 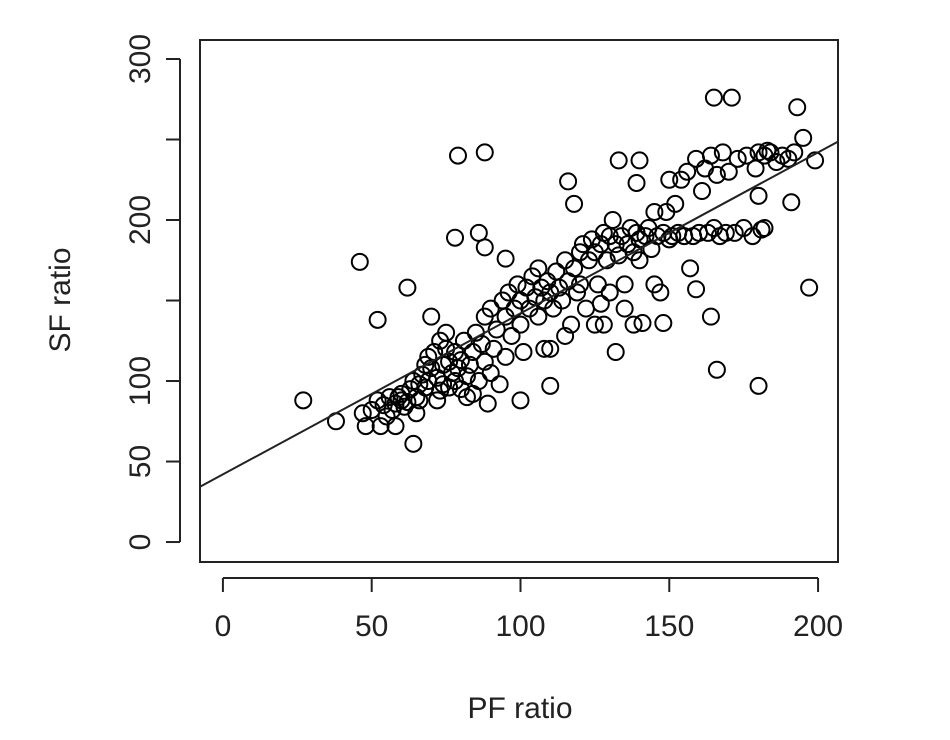 I want to click on x-tick-label: 200, so click(x=818, y=626).